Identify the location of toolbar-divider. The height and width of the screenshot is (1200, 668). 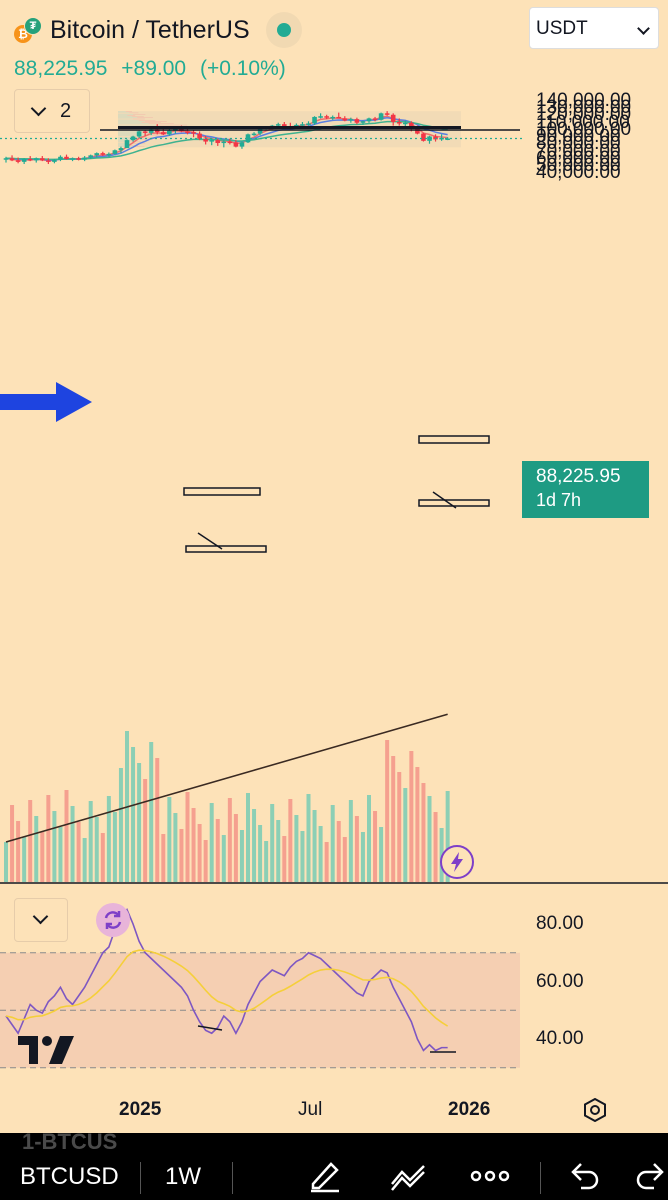
(140, 1178).